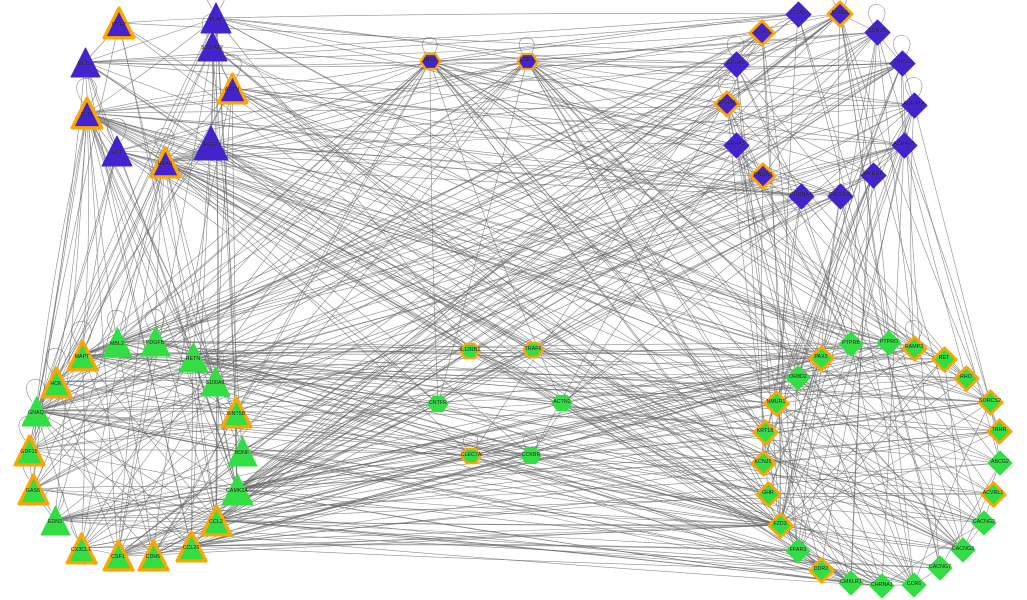 This screenshot has height=600, width=1027. Describe the element at coordinates (87, 113) in the screenshot. I see `graph-node-flt1: FLT1` at that location.